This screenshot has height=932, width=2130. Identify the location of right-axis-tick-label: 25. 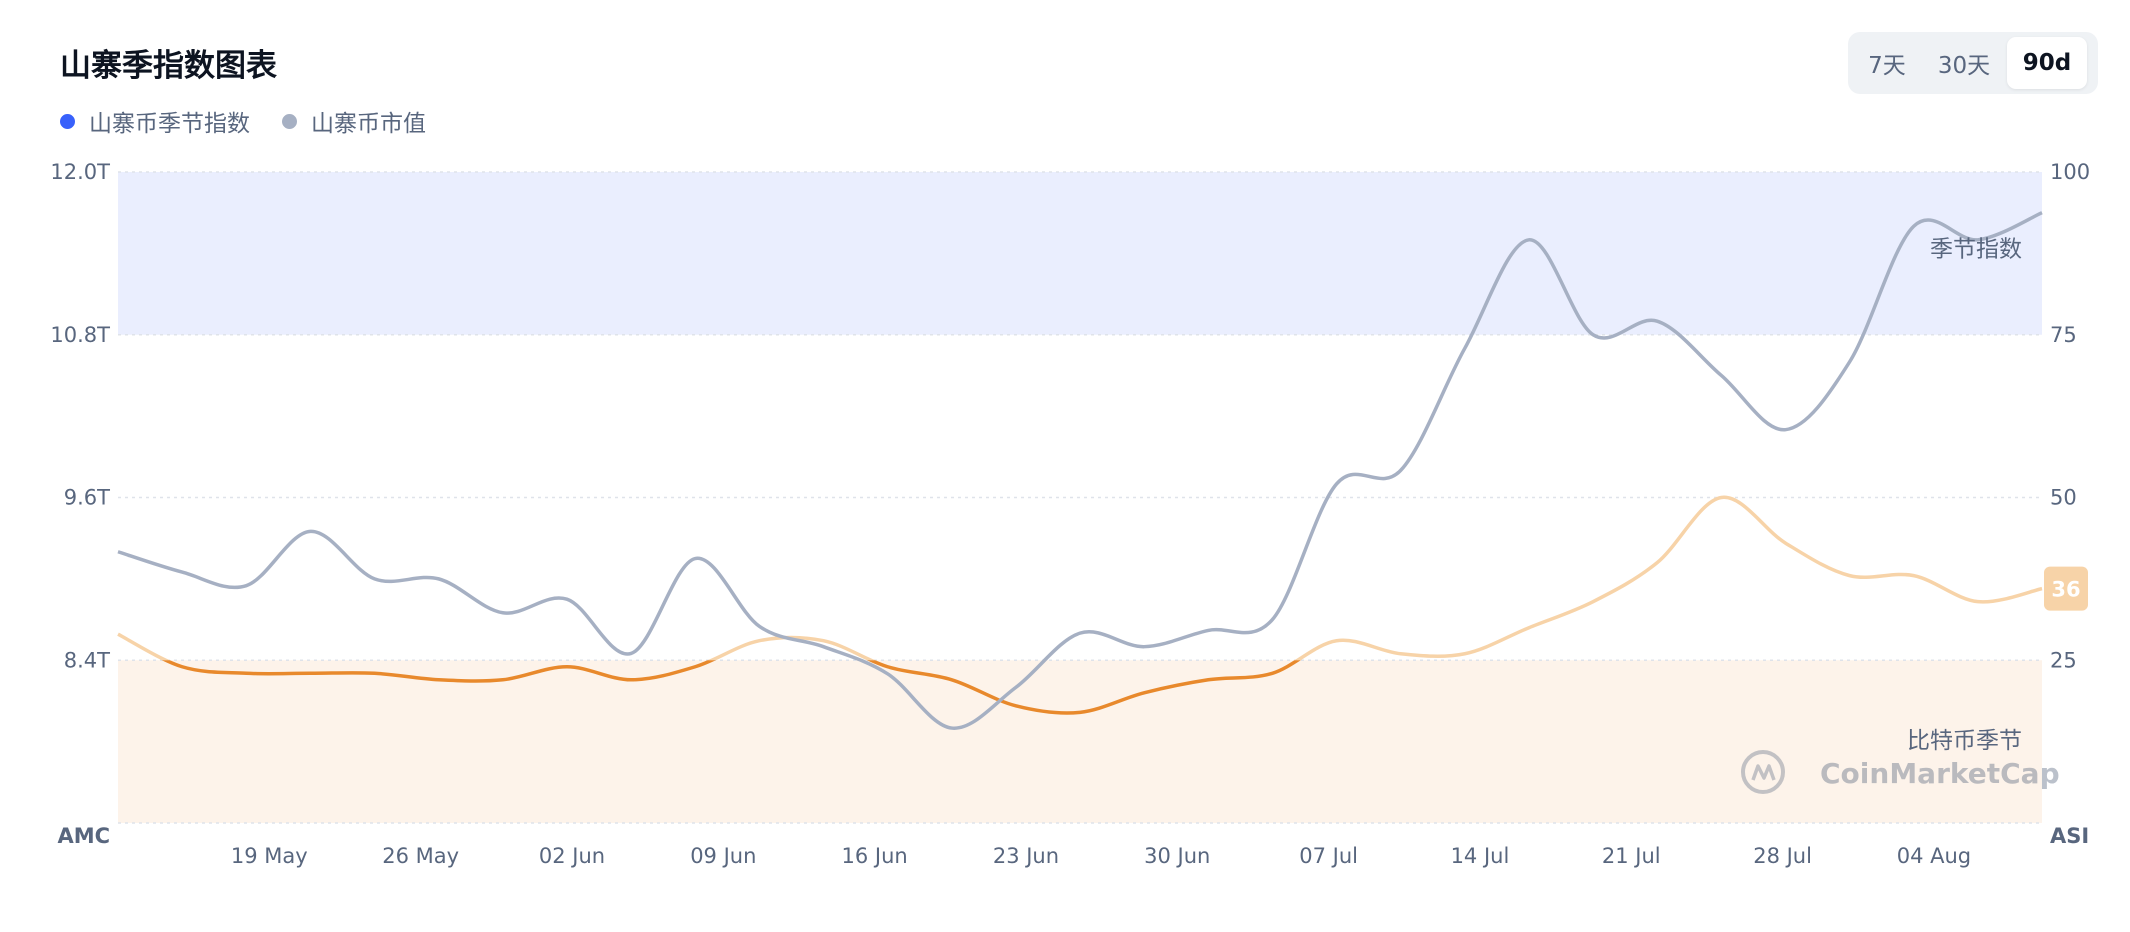
(2063, 660).